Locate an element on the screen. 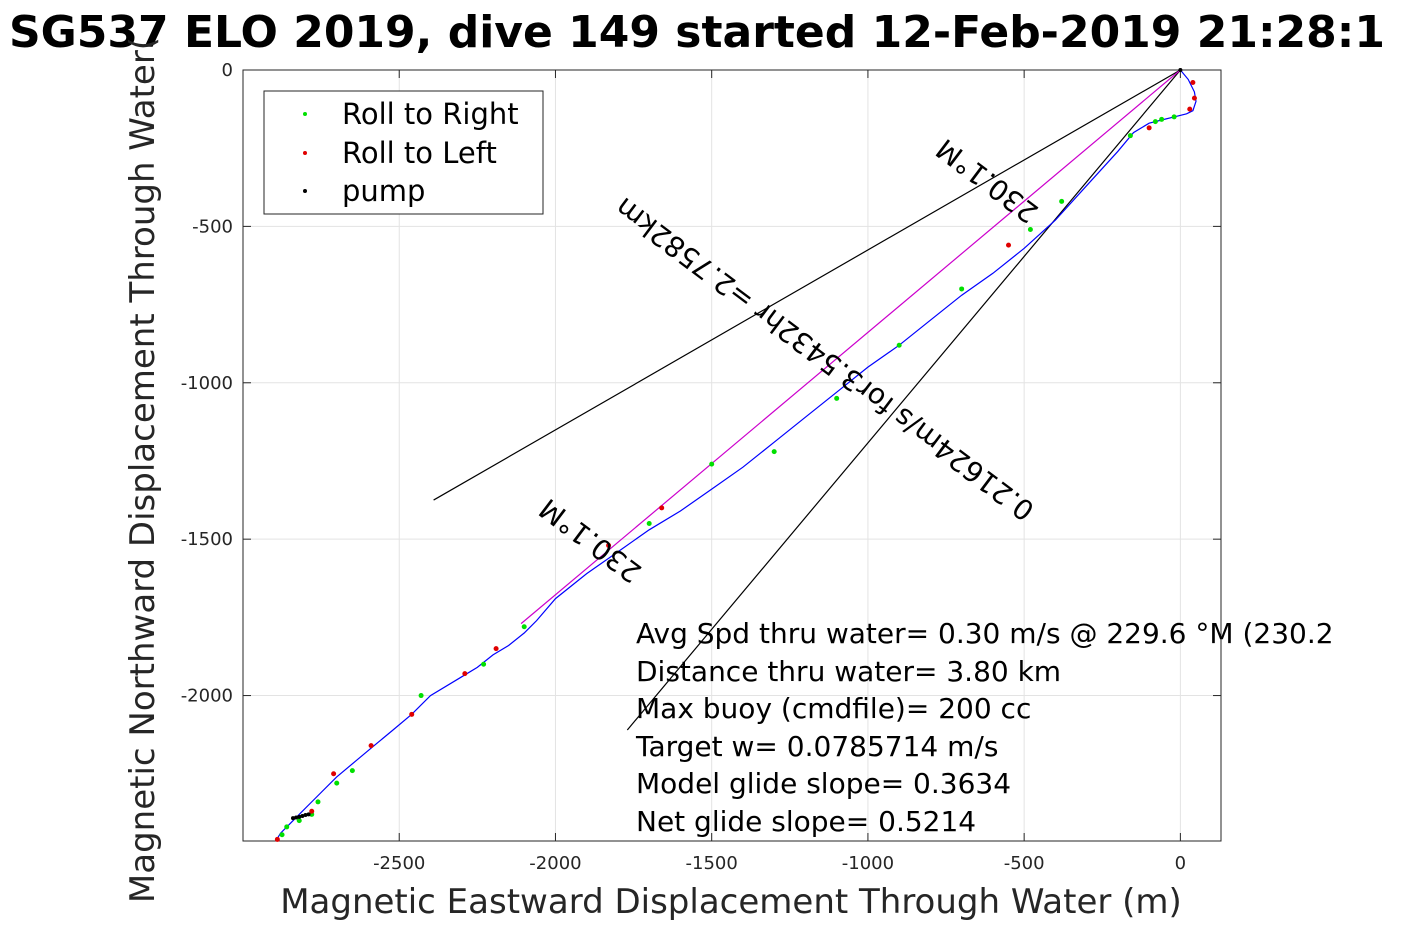  legend-label-pump: pump is located at coordinates (383, 191).